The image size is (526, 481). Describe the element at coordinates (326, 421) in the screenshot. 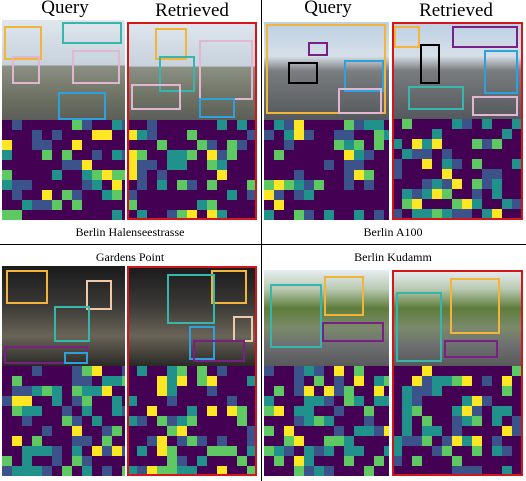

I see `query-heatmap-kudamm` at that location.